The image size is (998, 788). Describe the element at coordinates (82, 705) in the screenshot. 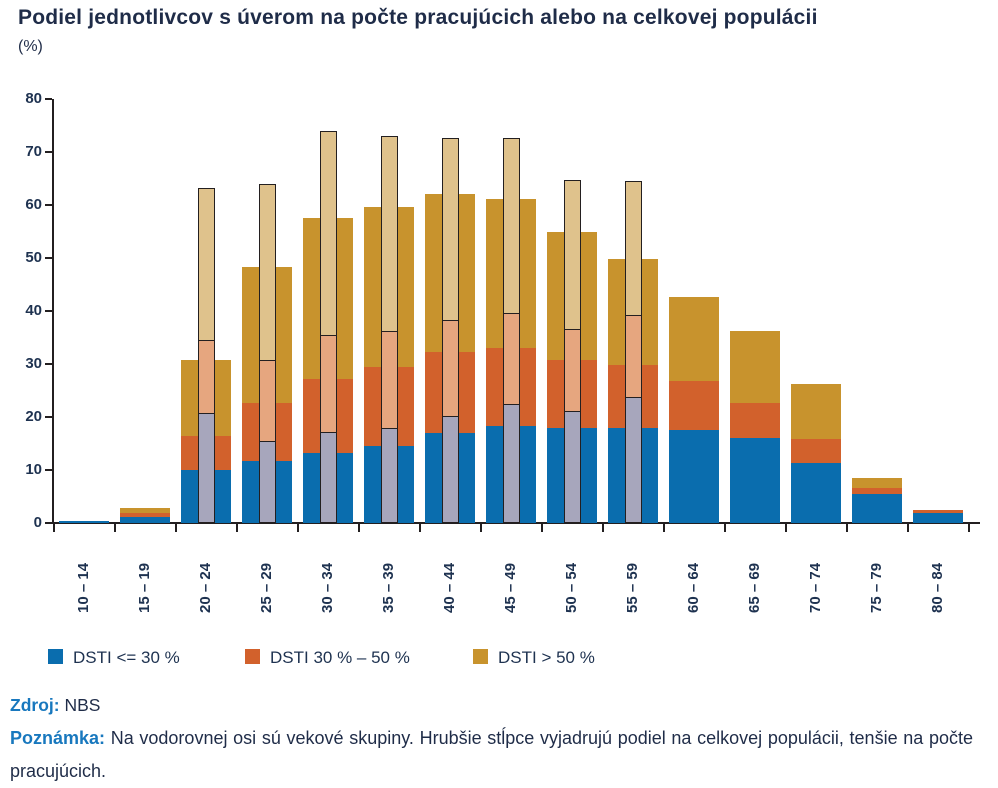

I see `source-value: NBS` at that location.